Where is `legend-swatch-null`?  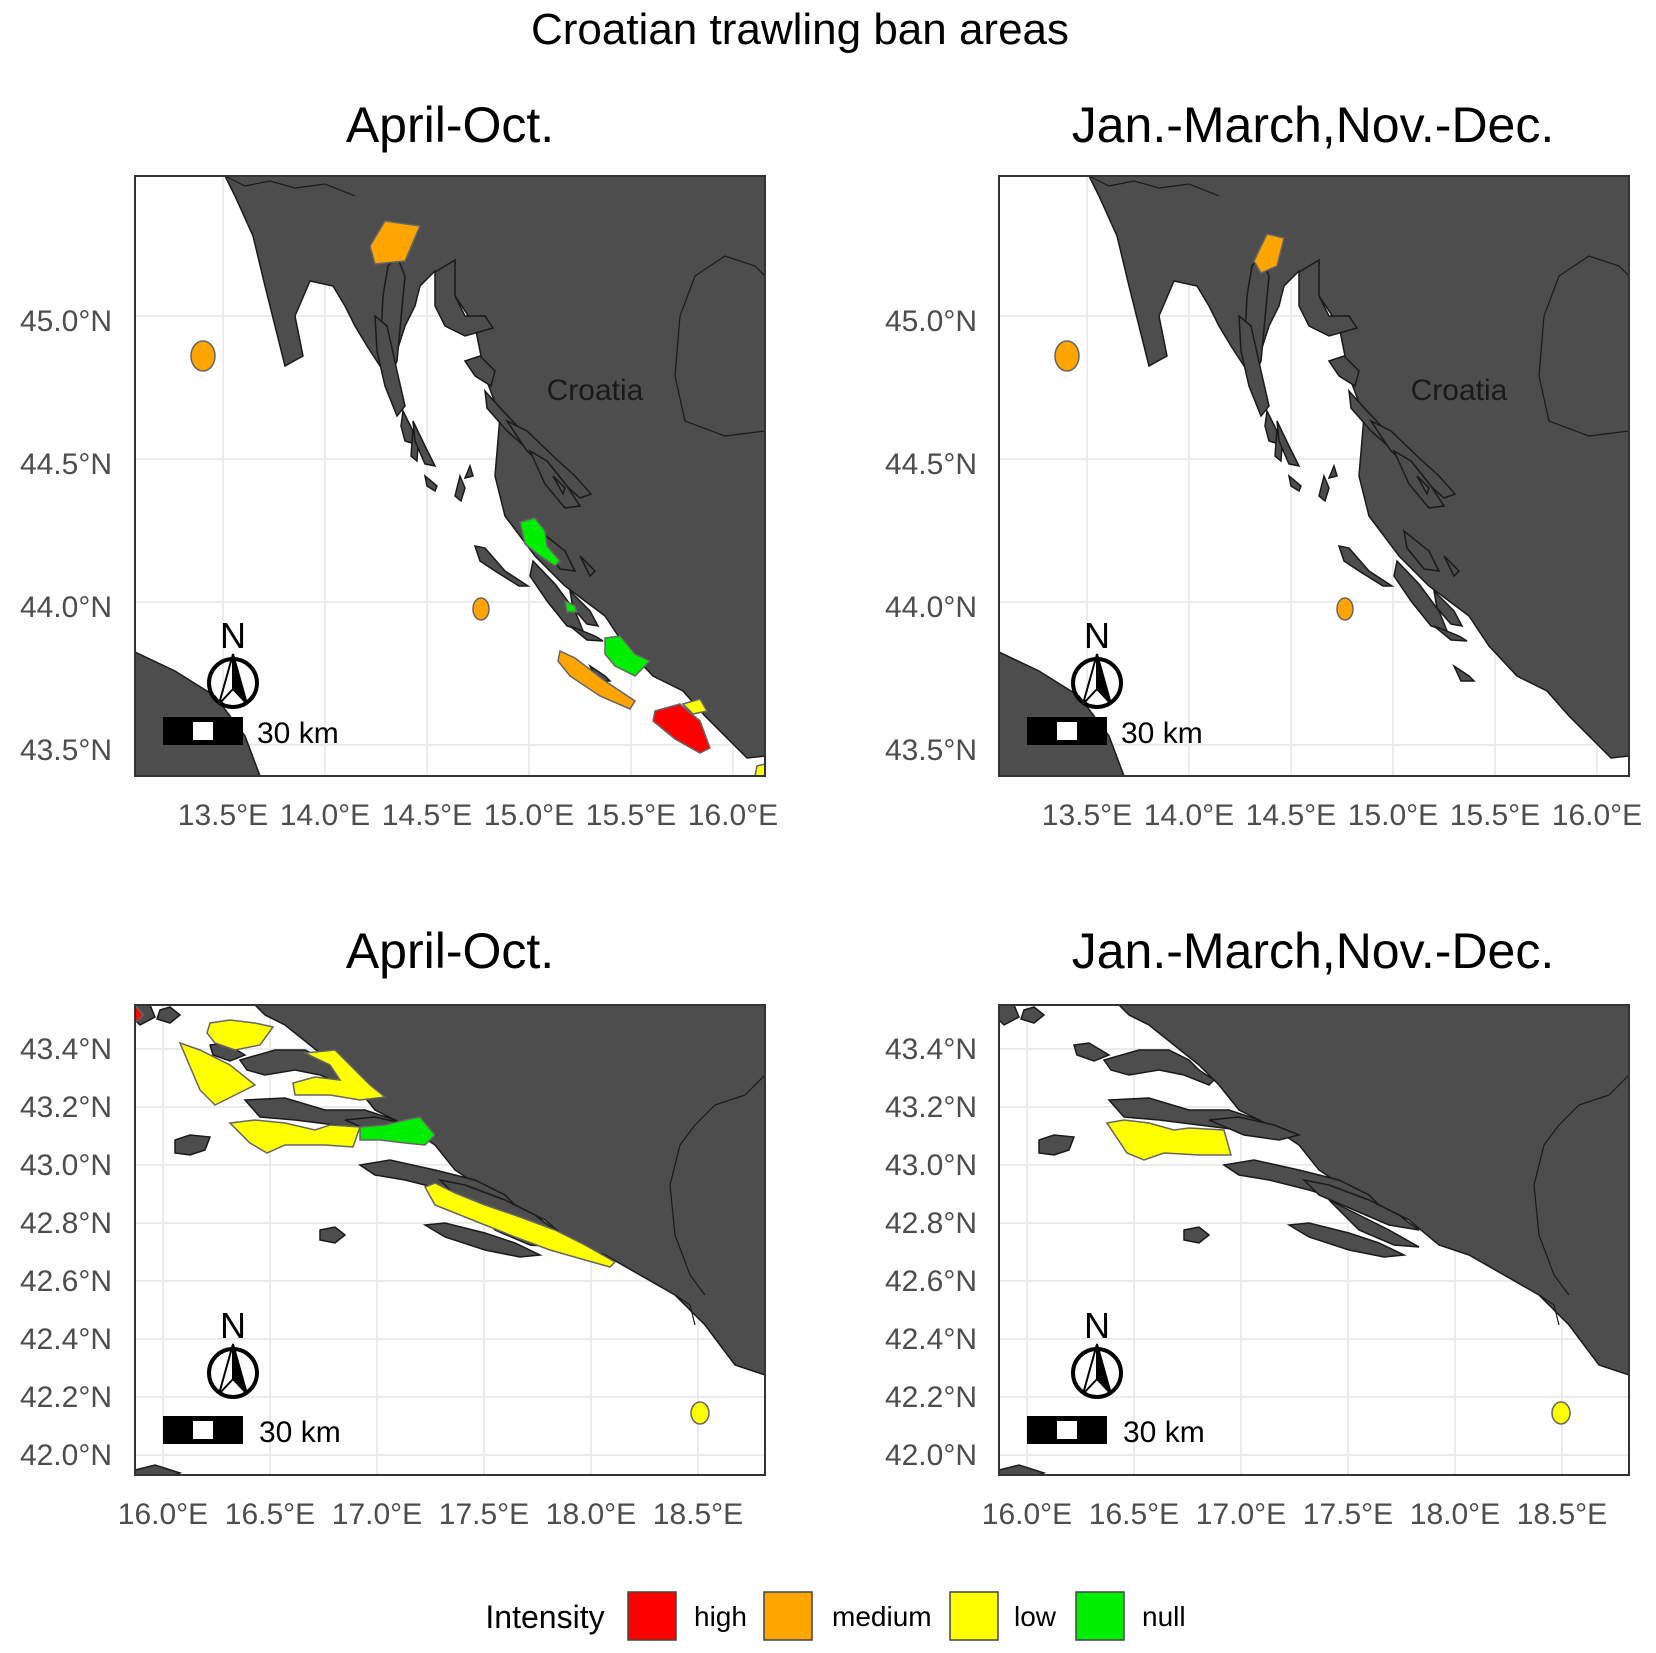 legend-swatch-null is located at coordinates (1100, 1616).